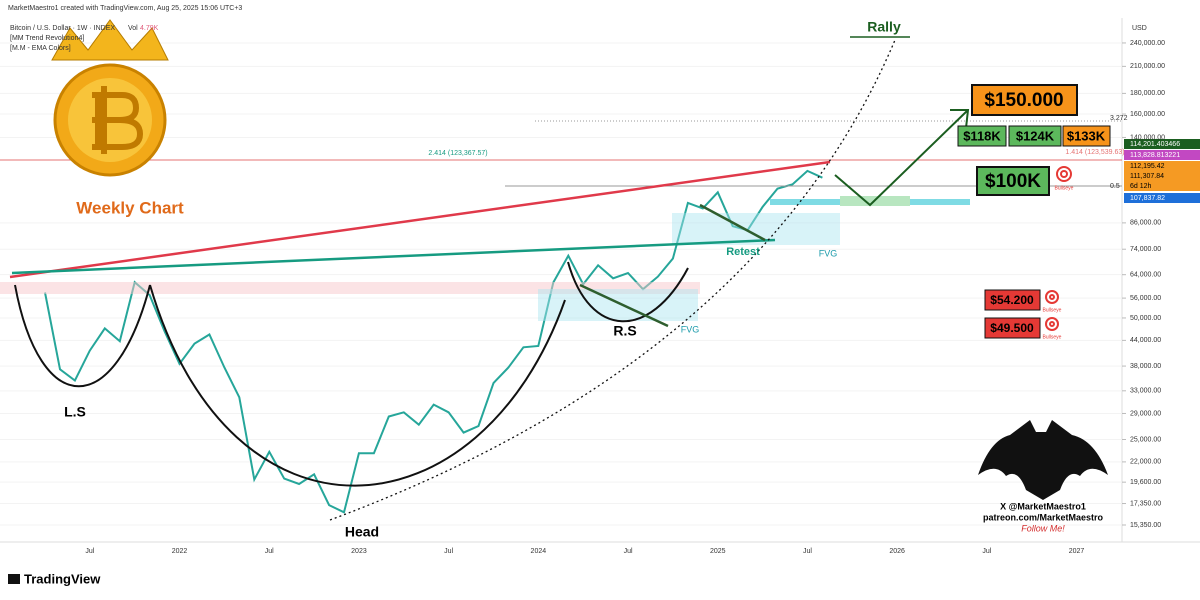 This screenshot has width=1200, height=600. What do you see at coordinates (1043, 528) in the screenshot?
I see `promo: Follow Me!` at bounding box center [1043, 528].